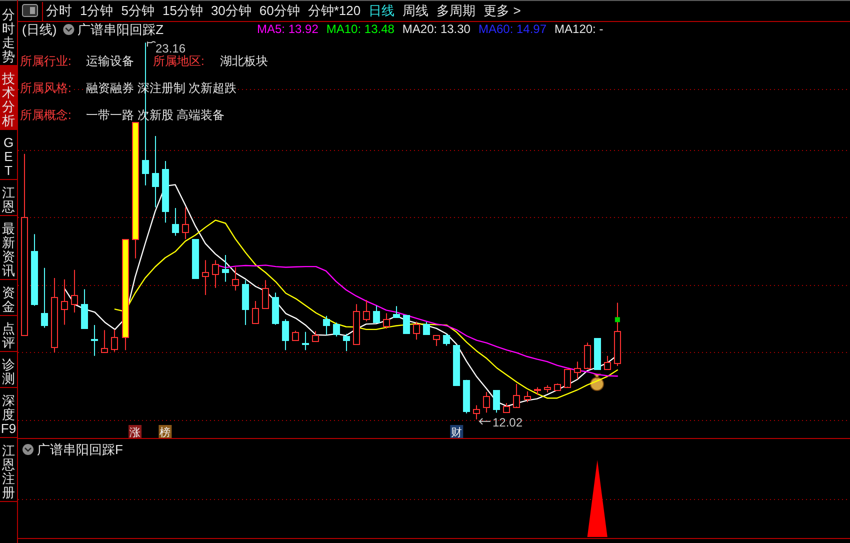 The image size is (850, 543). Describe the element at coordinates (231, 10) in the screenshot. I see `text: 30分钟` at that location.